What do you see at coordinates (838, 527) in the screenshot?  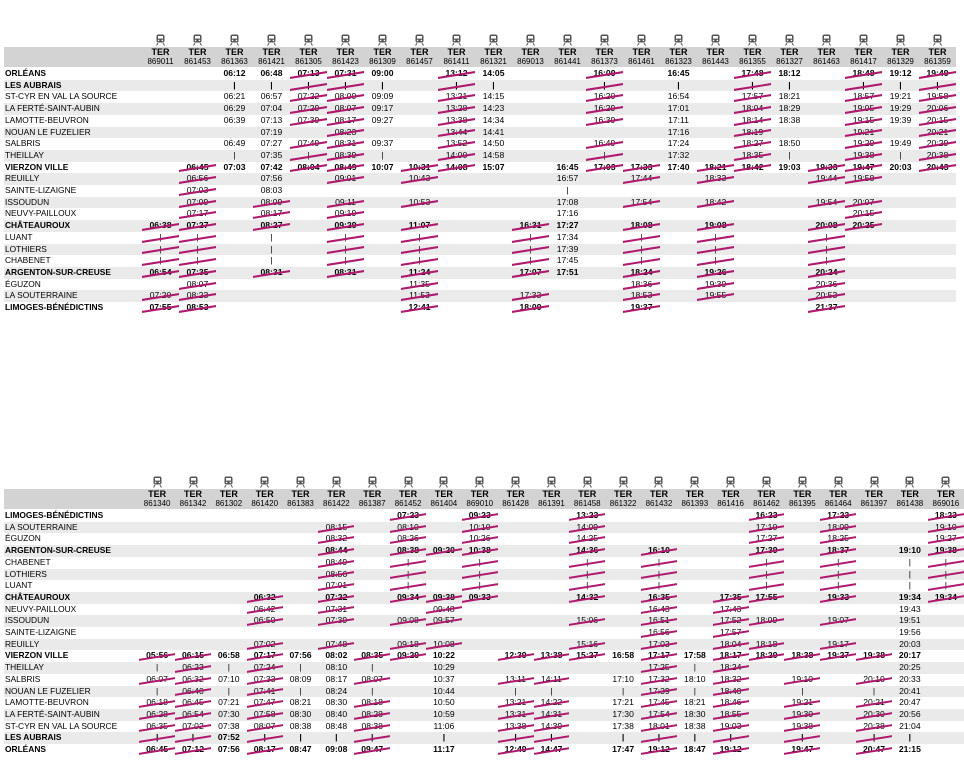 I see `cancelled-time-cell: 18:09` at bounding box center [838, 527].